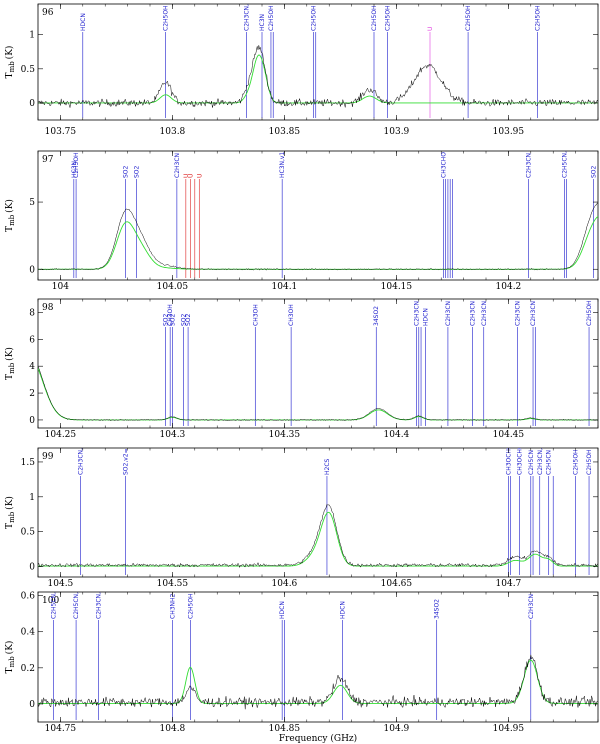  I want to click on x-tick-label: 104.45, so click(509, 435).